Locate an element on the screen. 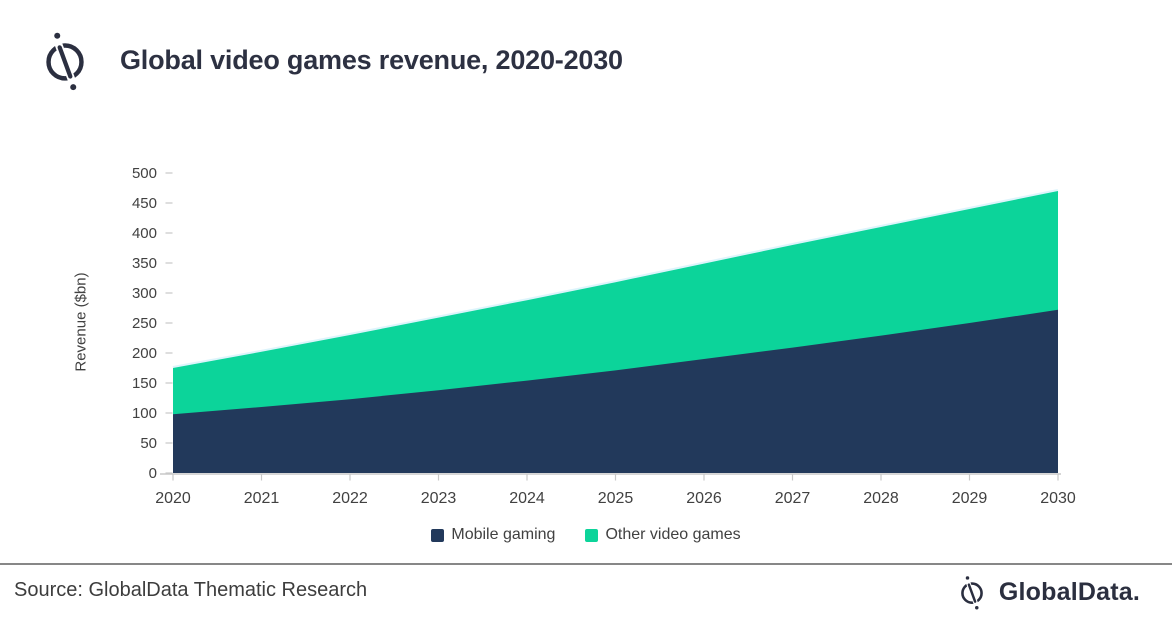 The height and width of the screenshot is (628, 1172). legend-swatch-other-video-games-icon is located at coordinates (592, 535).